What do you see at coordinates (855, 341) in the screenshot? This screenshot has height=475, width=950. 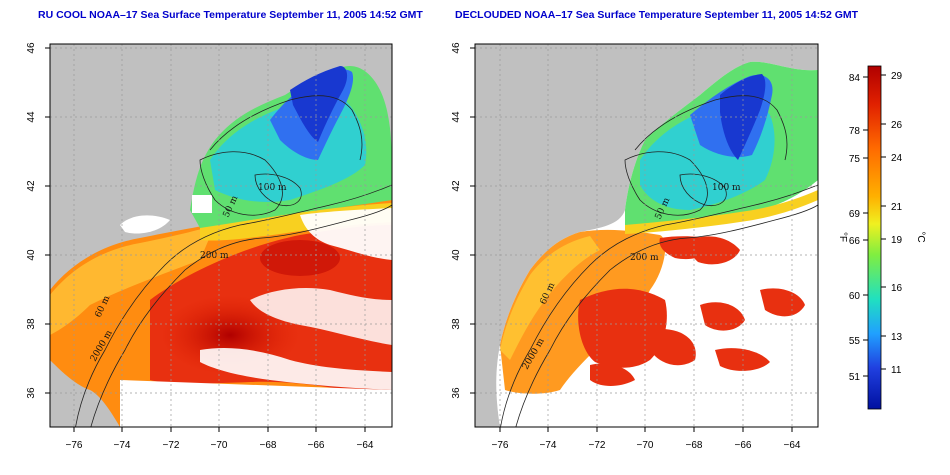 I see `colorbar-f-tick: 55` at bounding box center [855, 341].